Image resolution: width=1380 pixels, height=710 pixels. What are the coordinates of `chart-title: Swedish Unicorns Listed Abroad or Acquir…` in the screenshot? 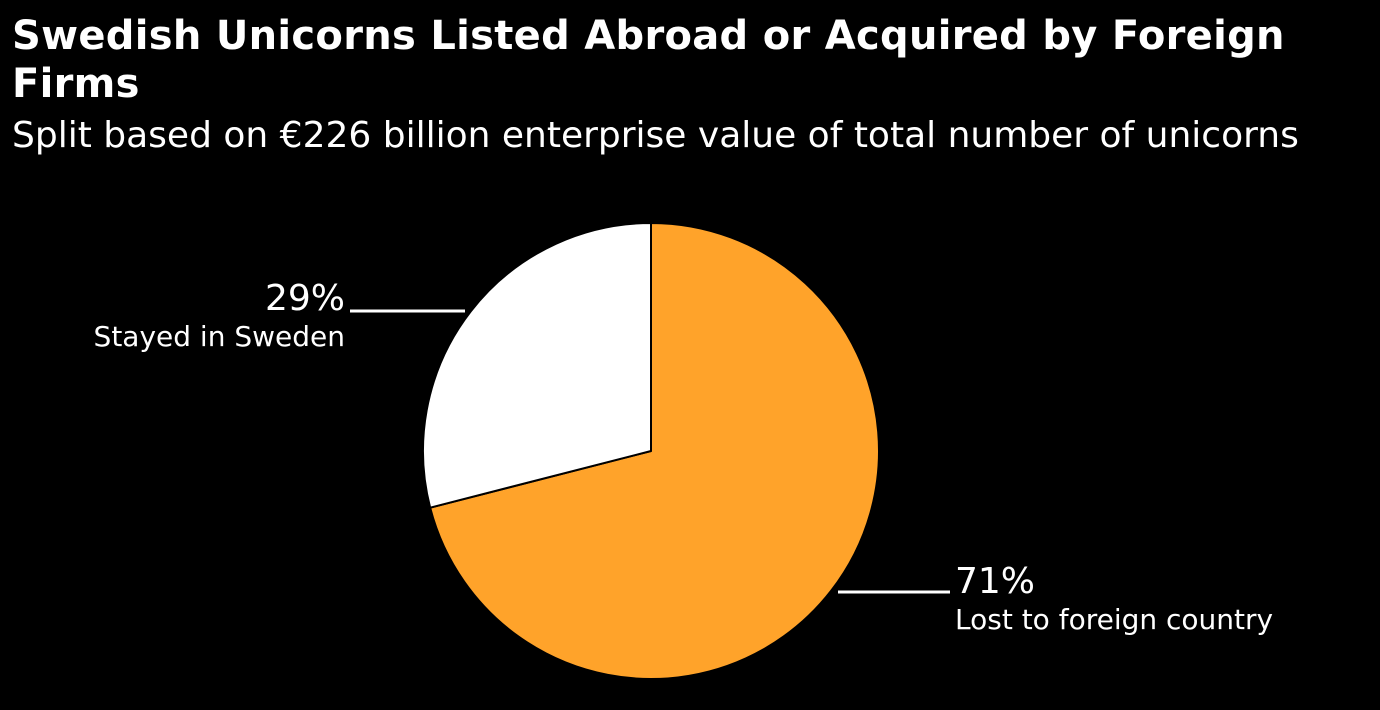 It's located at (648, 60).